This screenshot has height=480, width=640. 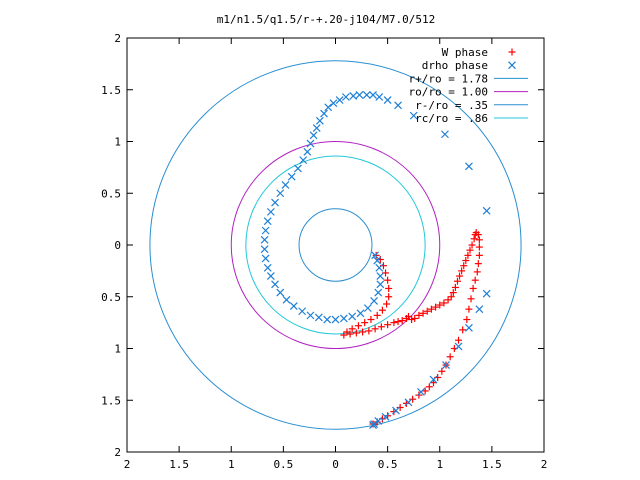 I want to click on legend-label: rc/ro = .86, so click(x=451, y=118).